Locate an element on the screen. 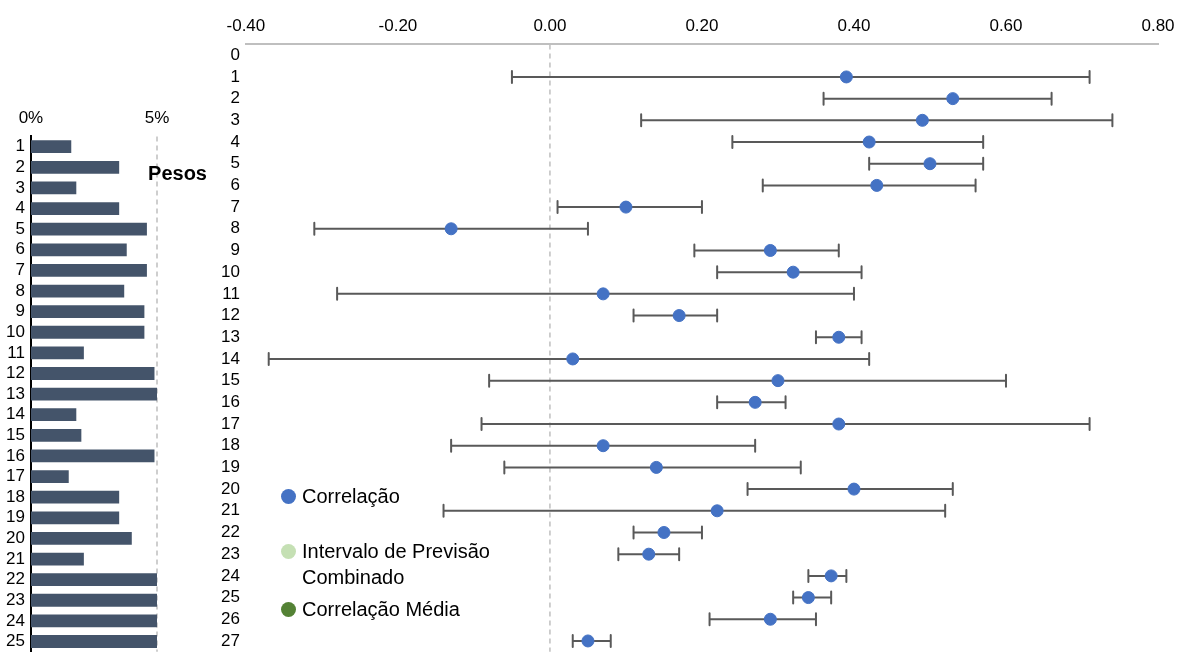  x-tick-label: 0.40 is located at coordinates (854, 25).